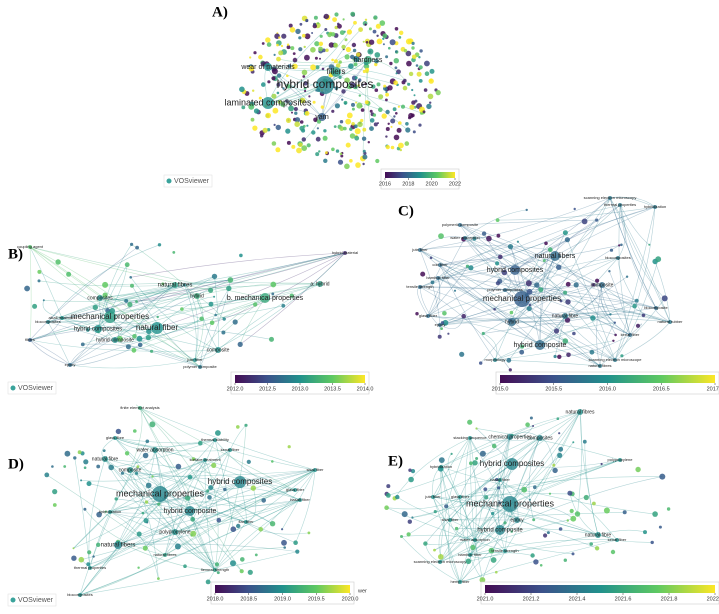 This screenshot has height=614, width=719. Describe the element at coordinates (495, 359) in the screenshot. I see `node-label: morphology` at that location.